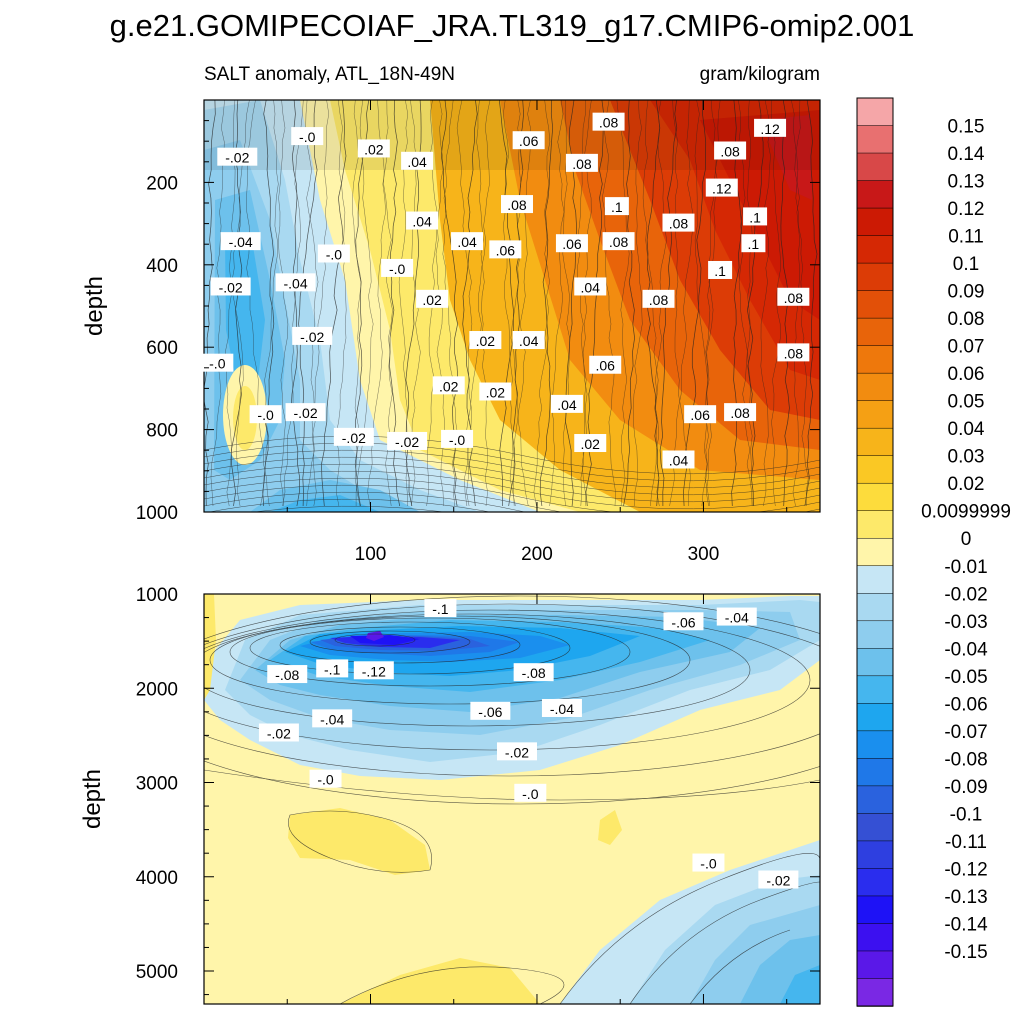 The height and width of the screenshot is (1024, 1024). I want to click on colorbar-label: 0.04, so click(966, 429).